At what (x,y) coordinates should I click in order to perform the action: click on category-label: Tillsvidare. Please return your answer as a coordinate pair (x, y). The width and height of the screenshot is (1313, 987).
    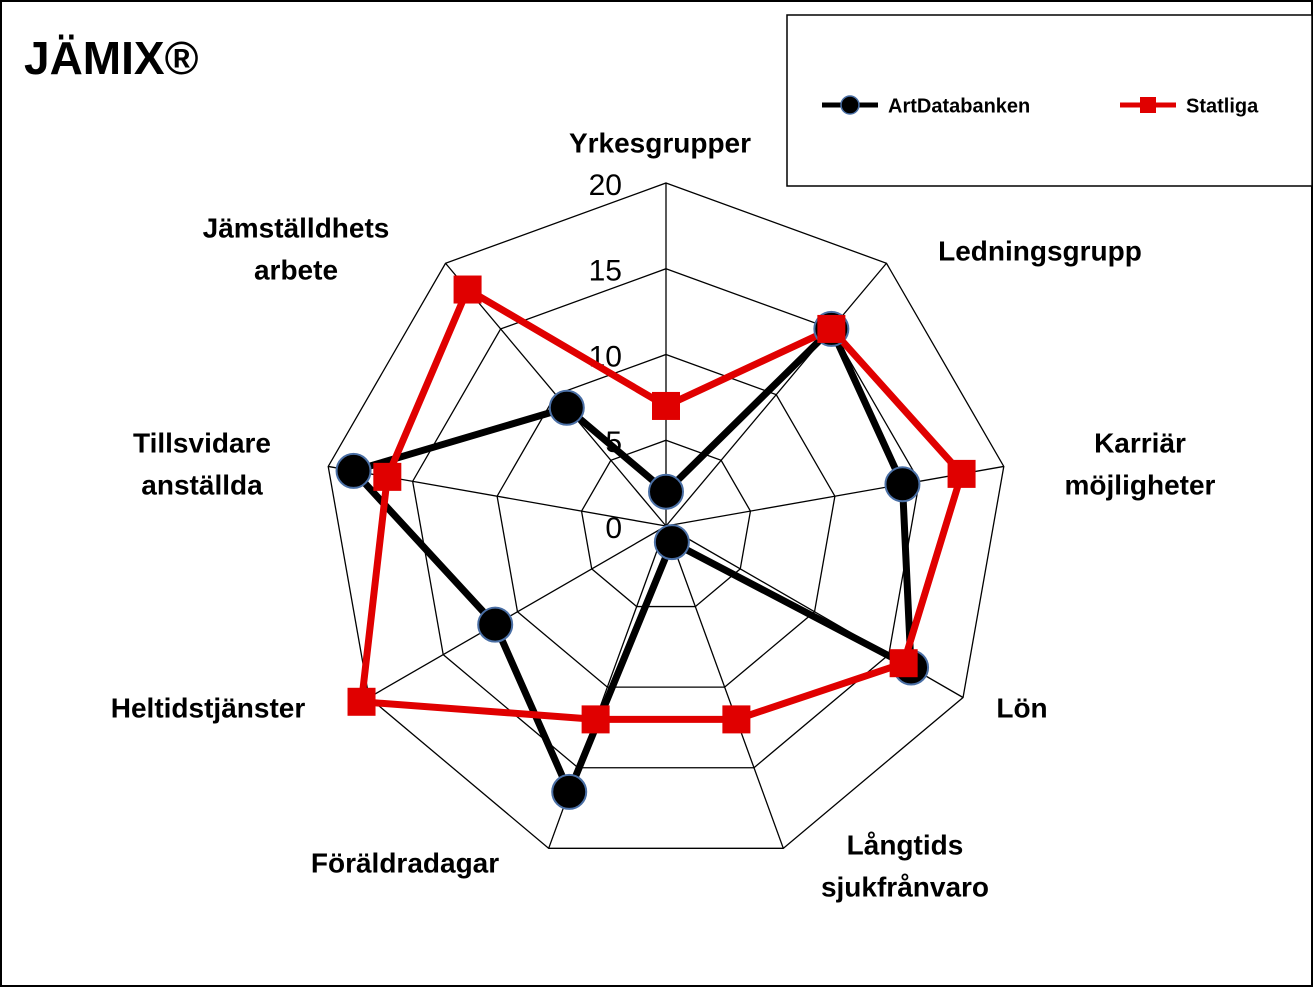
    Looking at the image, I should click on (202, 442).